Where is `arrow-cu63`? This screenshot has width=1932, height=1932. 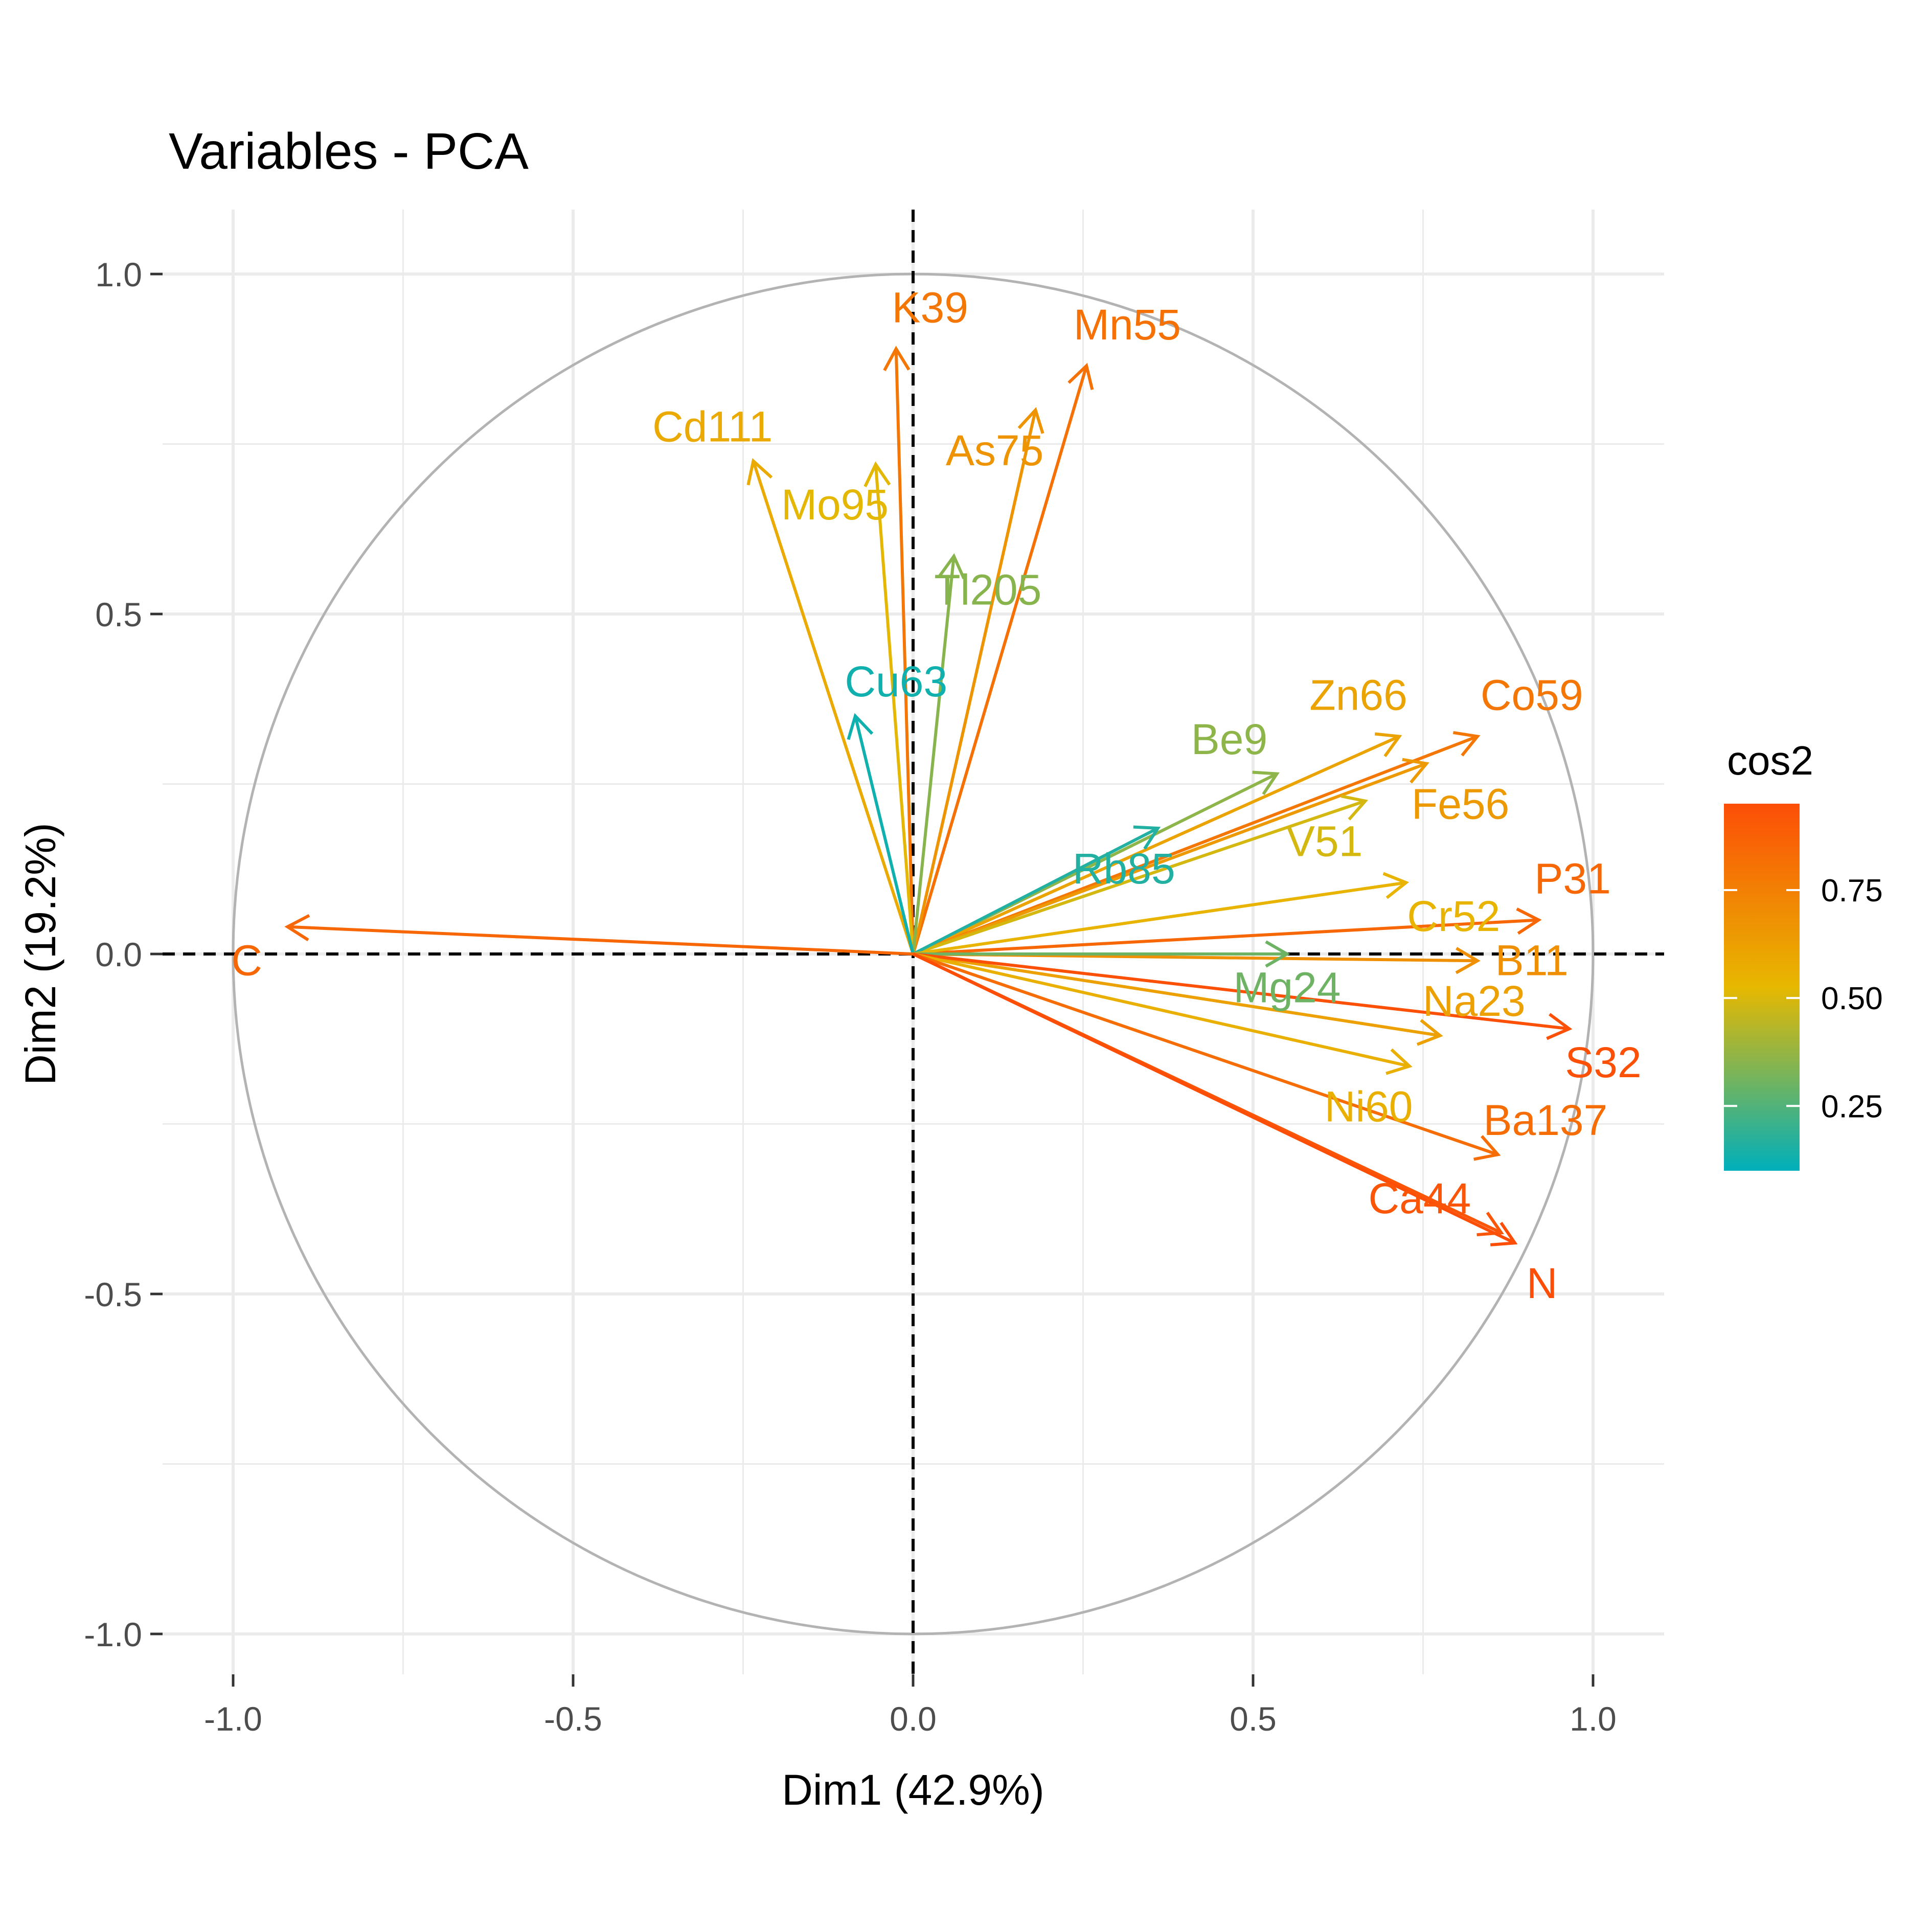 arrow-cu63 is located at coordinates (884, 834).